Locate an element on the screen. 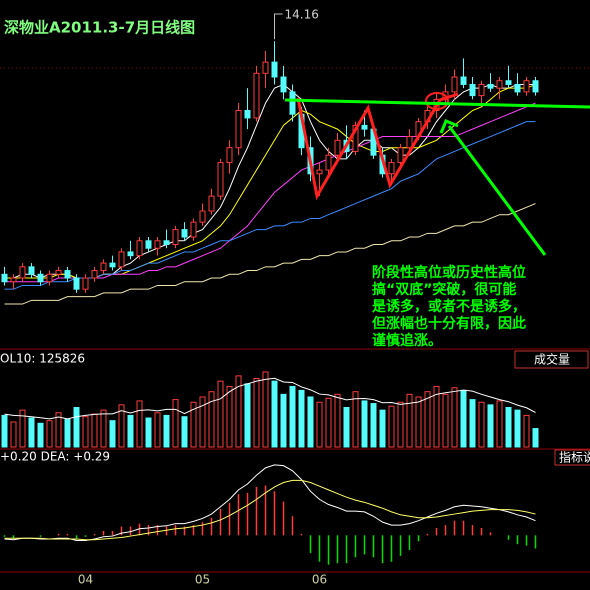  annotation-line: 阶段性高位或历史性高位 is located at coordinates (449, 272).